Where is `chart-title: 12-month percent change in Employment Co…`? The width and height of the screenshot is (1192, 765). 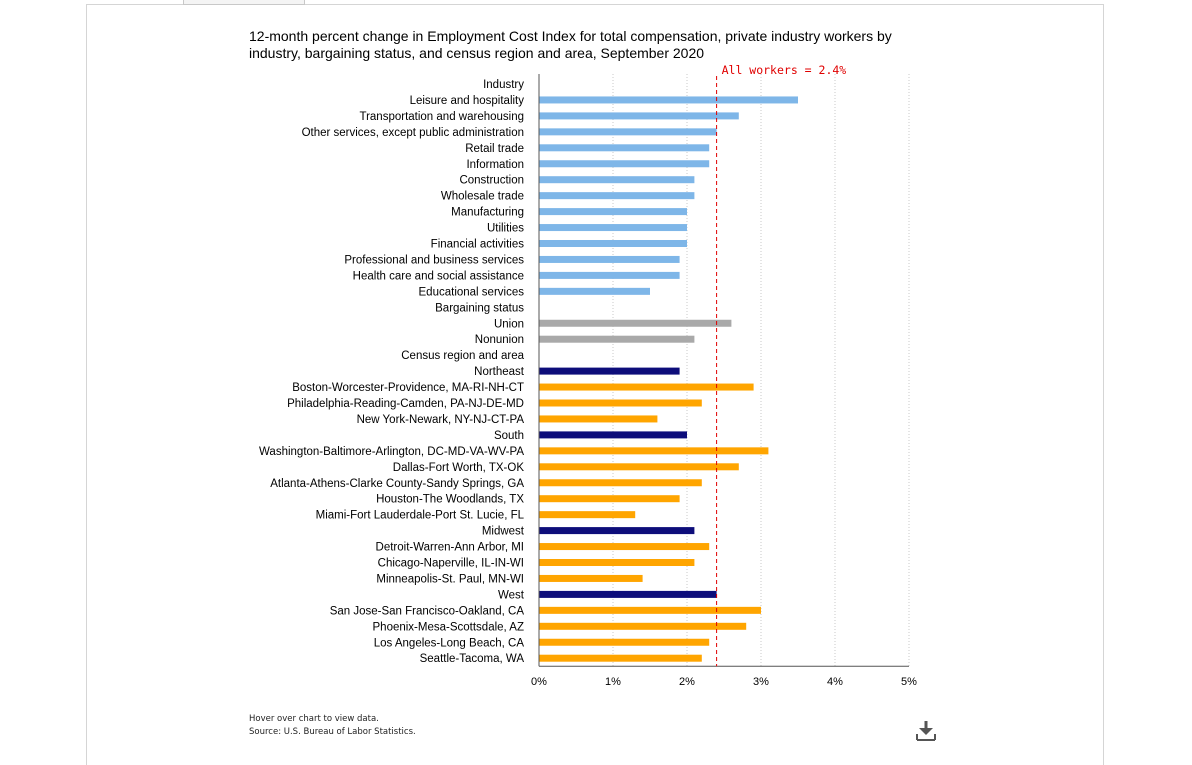 chart-title: 12-month percent change in Employment Co… is located at coordinates (570, 44).